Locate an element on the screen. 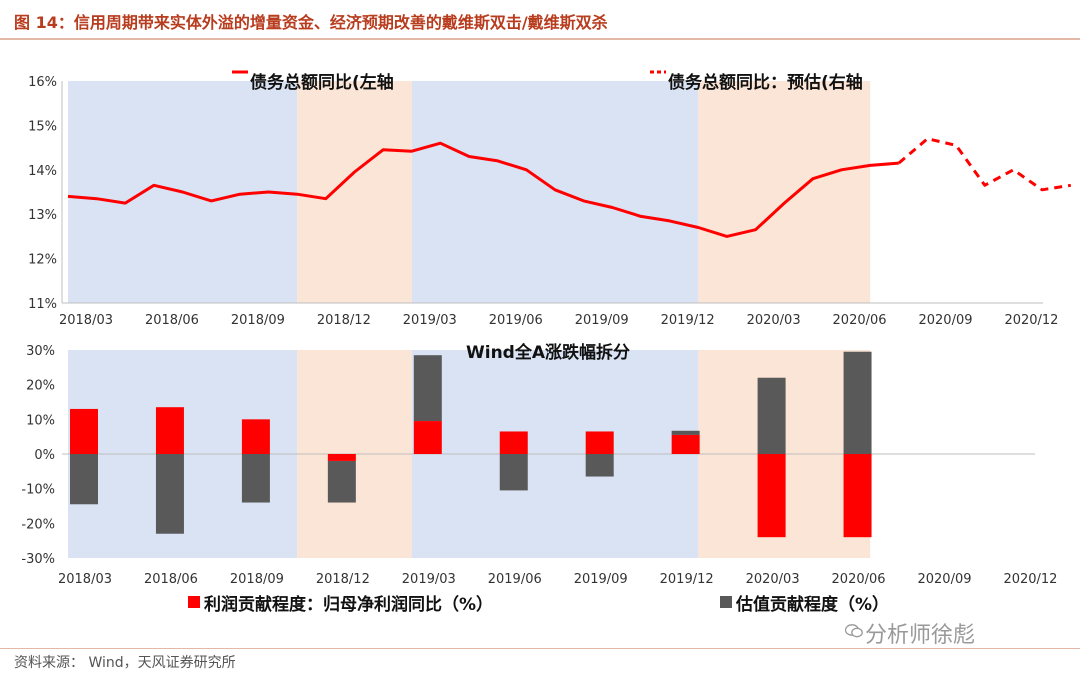 The image size is (1080, 681). line-y-tick-label: 14% is located at coordinates (42, 171).